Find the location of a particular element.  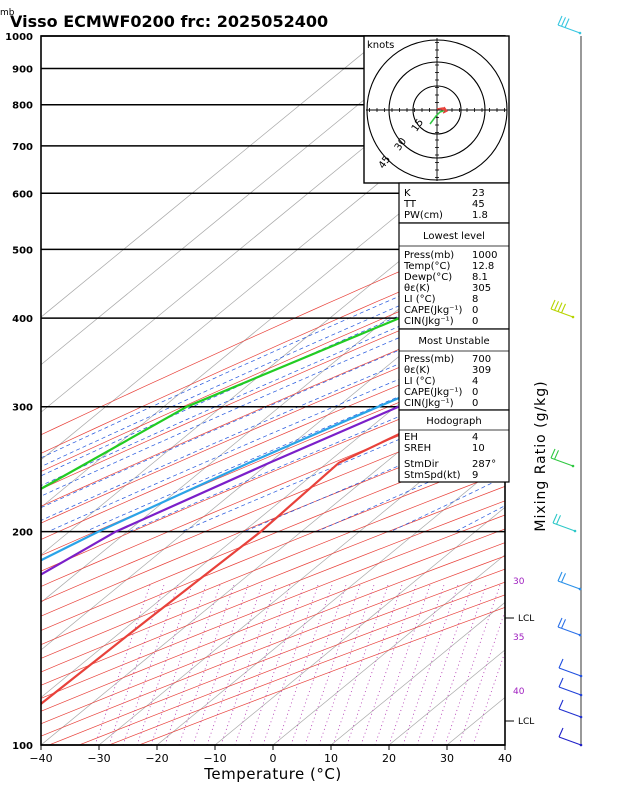

most-unstable-row-3-label: CAPE(Jkg⁻¹) is located at coordinates (433, 392).